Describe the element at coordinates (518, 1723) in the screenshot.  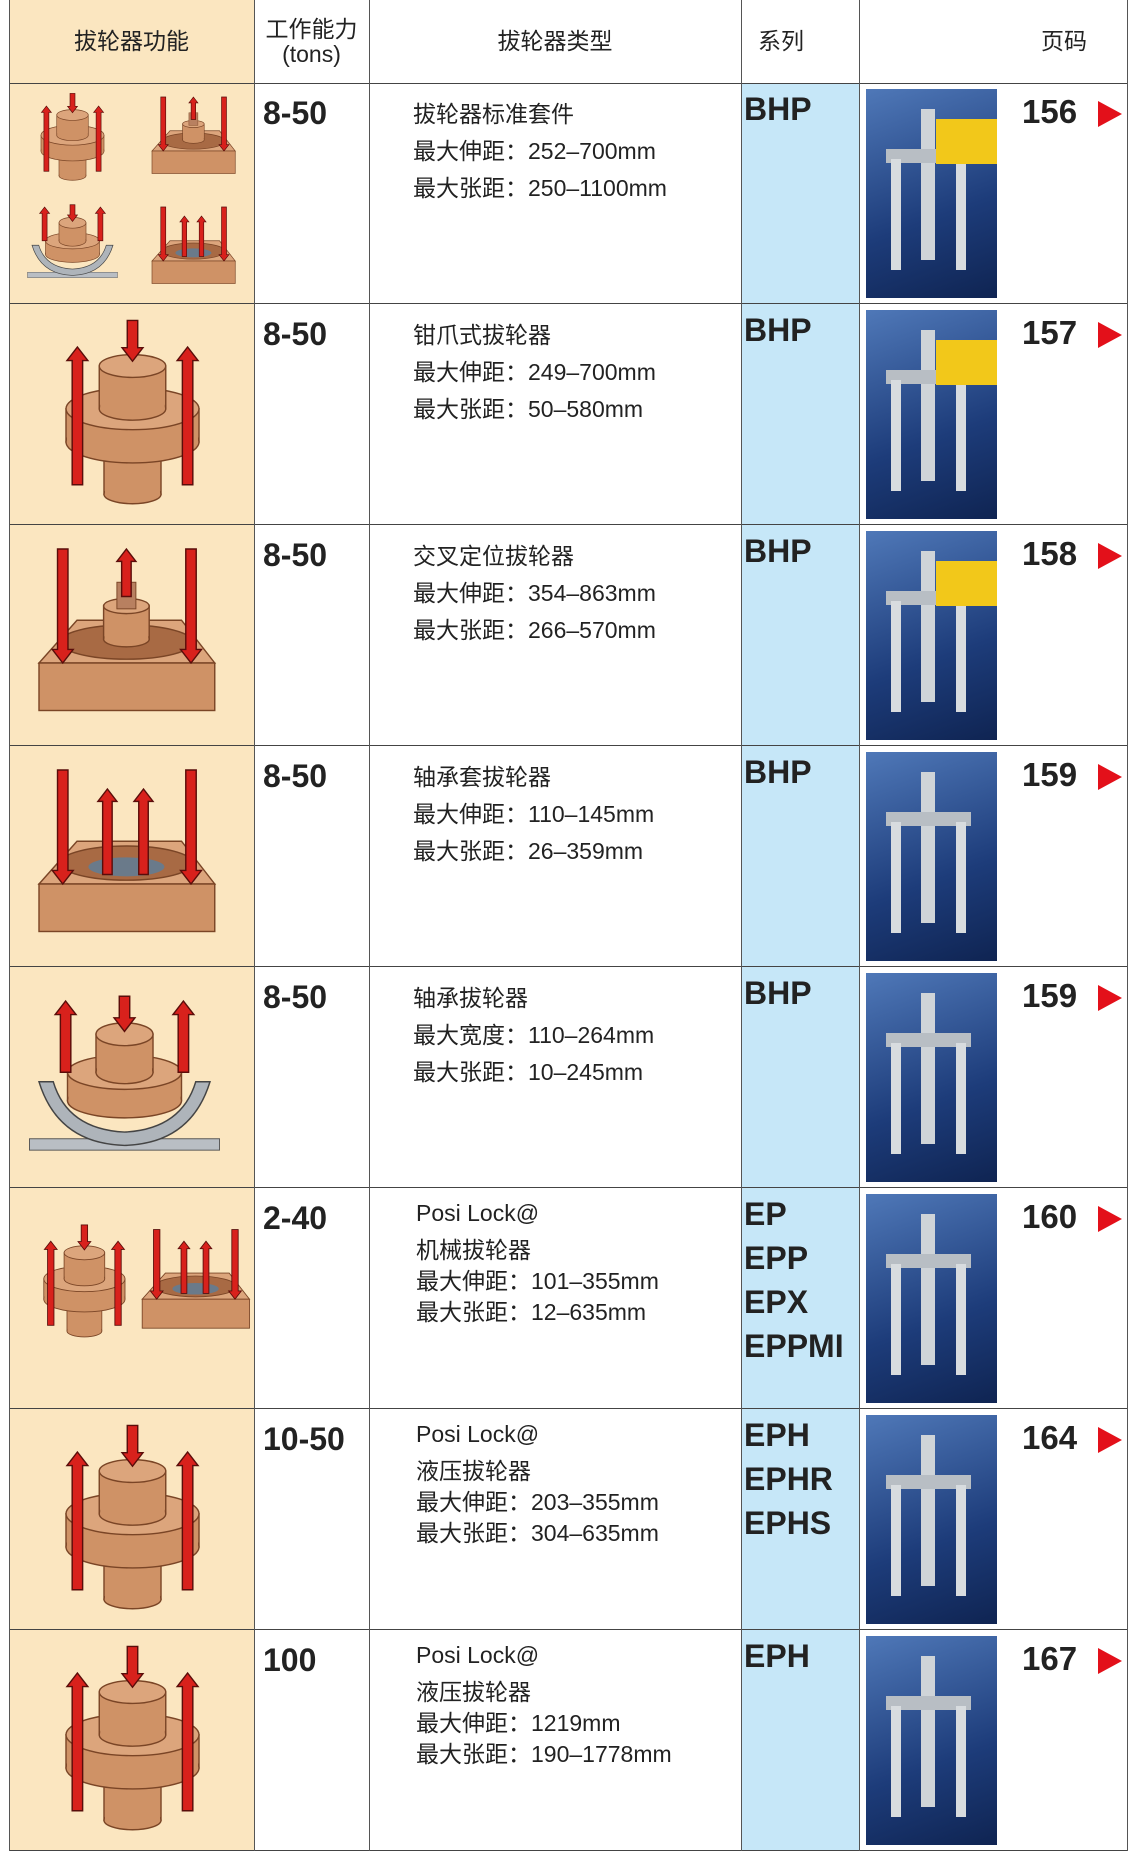
I see `type-line: 最大伸距：1219mm` at that location.